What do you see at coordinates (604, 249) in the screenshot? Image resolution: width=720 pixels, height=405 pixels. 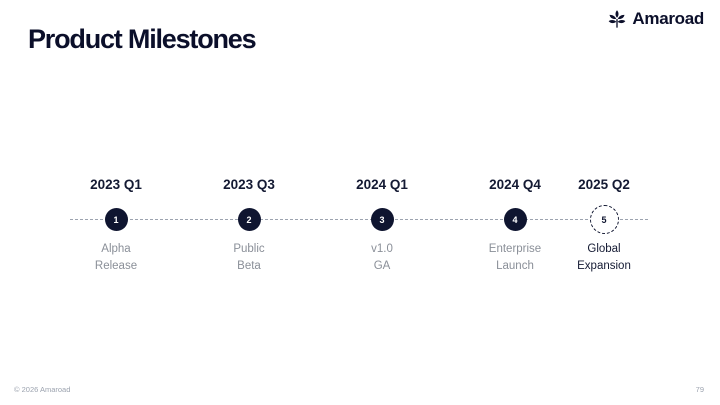 I see `milestone-label-line: Global` at bounding box center [604, 249].